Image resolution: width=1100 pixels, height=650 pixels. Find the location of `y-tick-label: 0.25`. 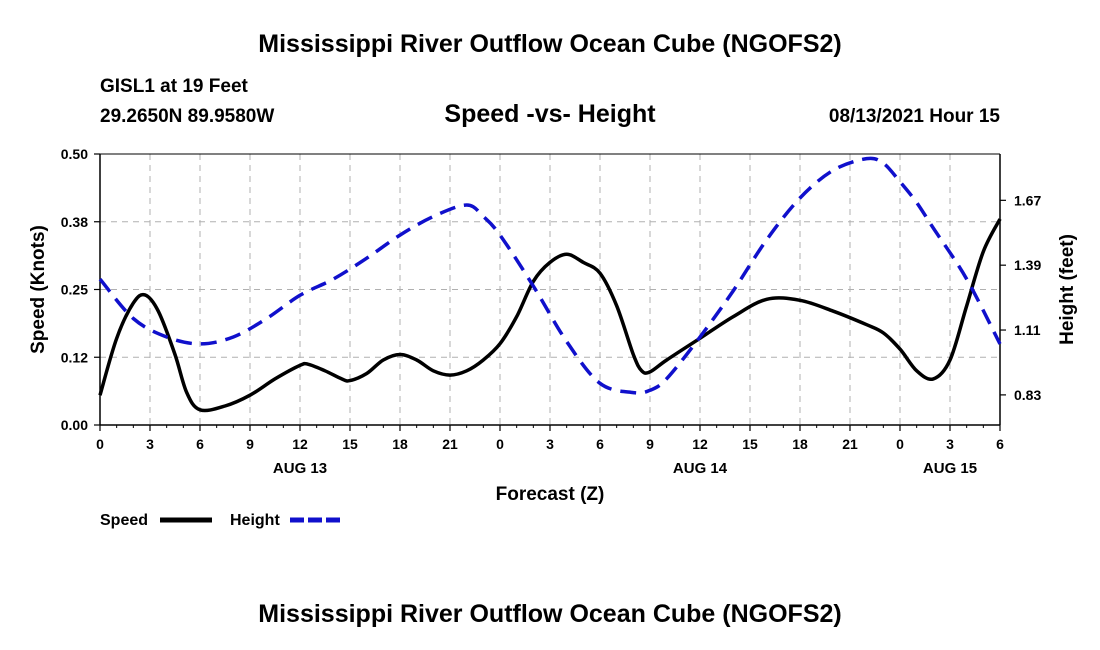

y-tick-label: 0.25 is located at coordinates (74, 290).